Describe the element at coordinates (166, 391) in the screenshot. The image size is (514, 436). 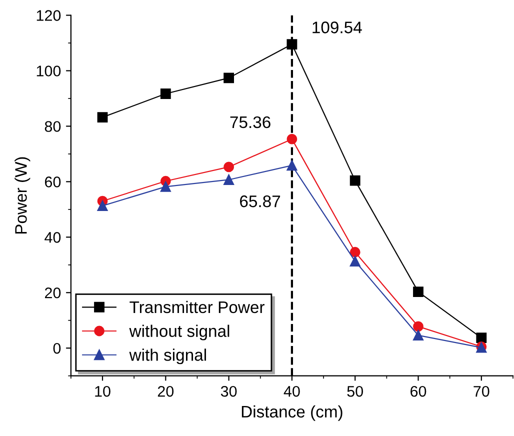
I see `x-tick-label: 20` at that location.